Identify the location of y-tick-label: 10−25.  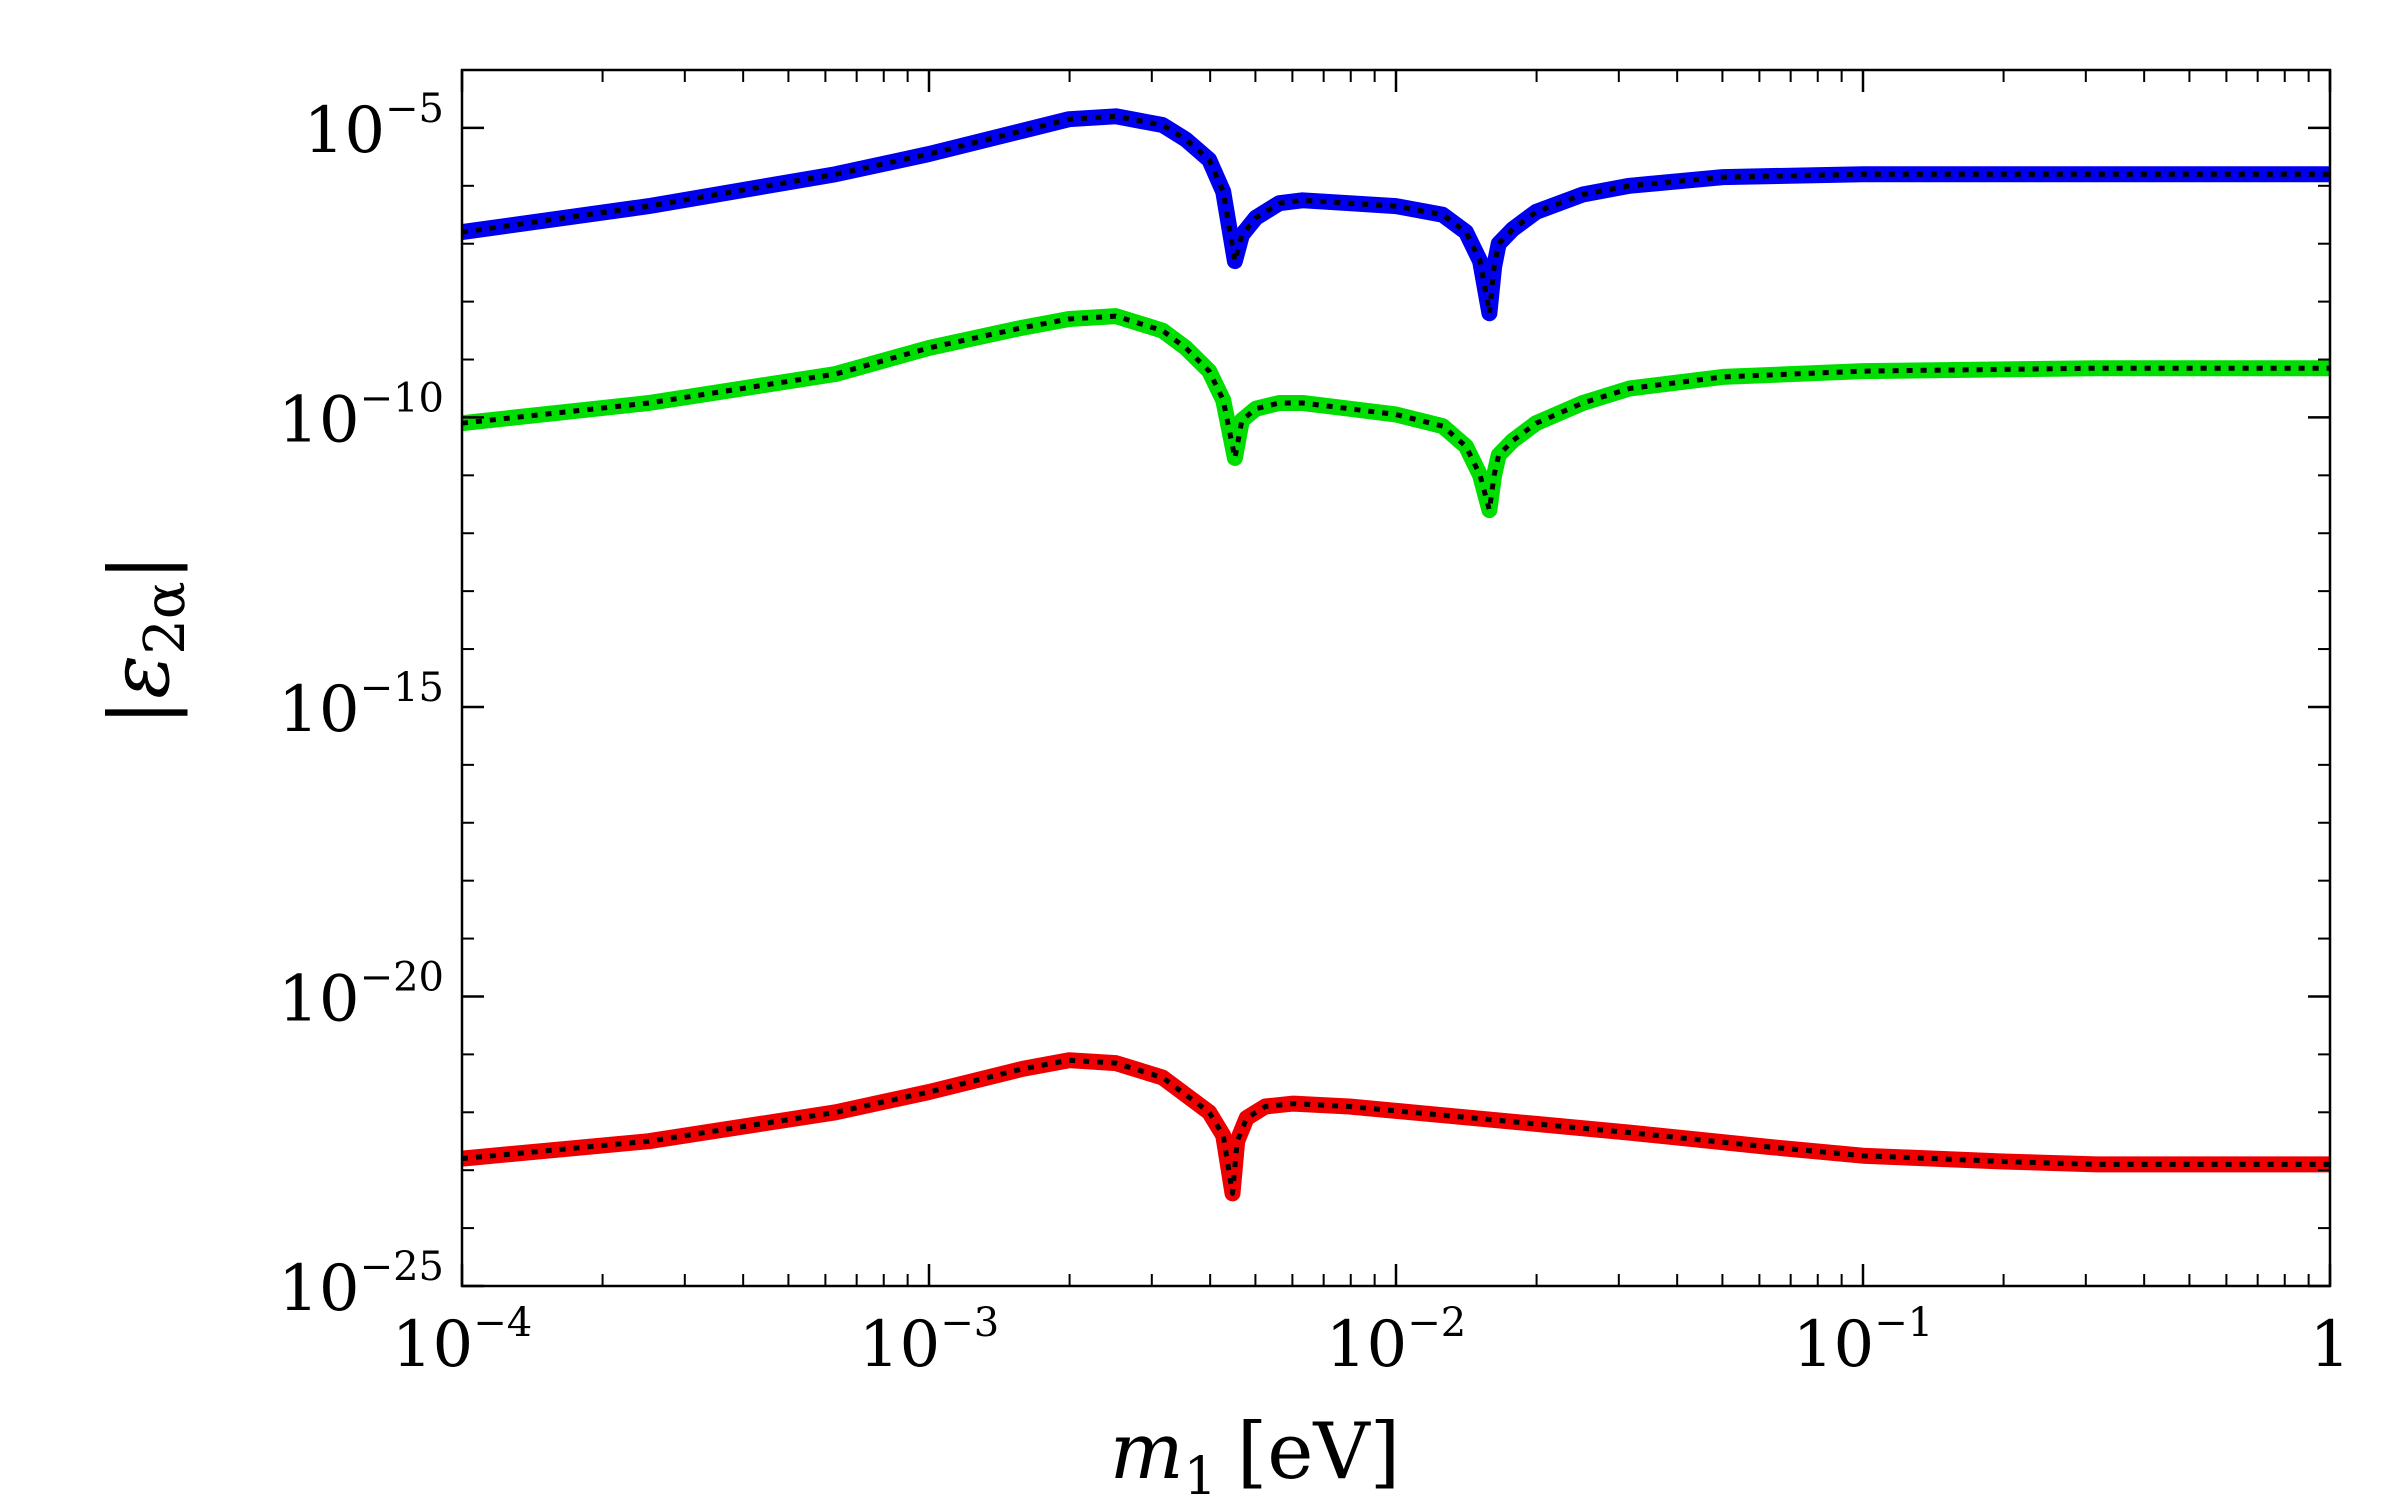
(361, 1285).